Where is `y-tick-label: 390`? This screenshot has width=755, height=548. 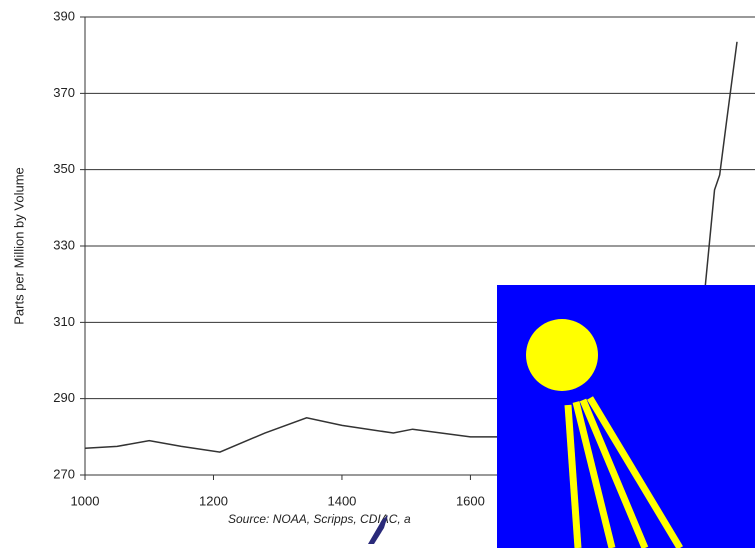
y-tick-label: 390 is located at coordinates (64, 15).